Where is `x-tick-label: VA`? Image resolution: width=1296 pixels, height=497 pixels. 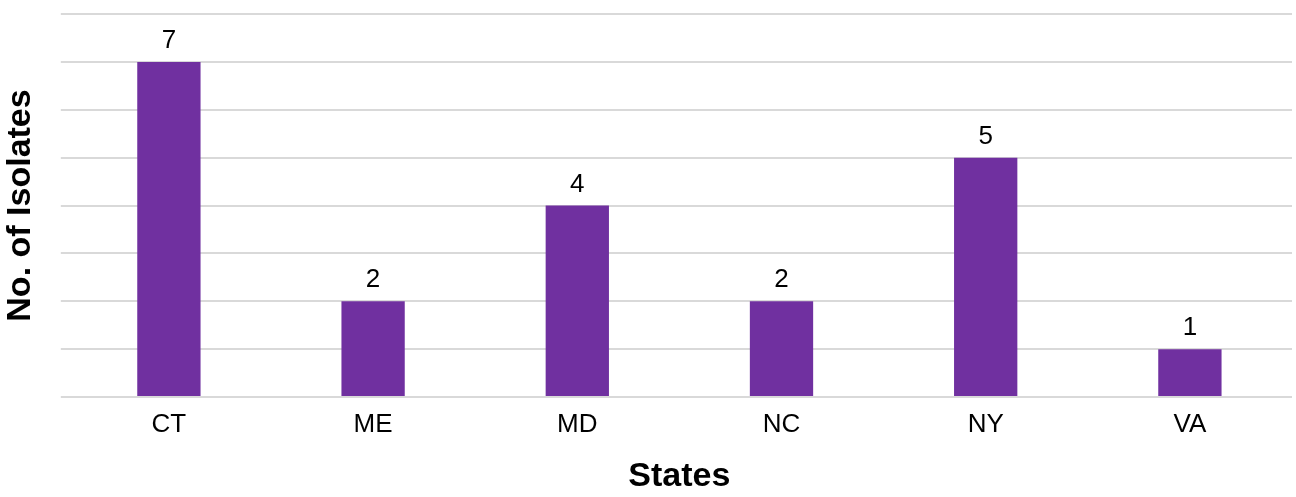
x-tick-label: VA is located at coordinates (1190, 422).